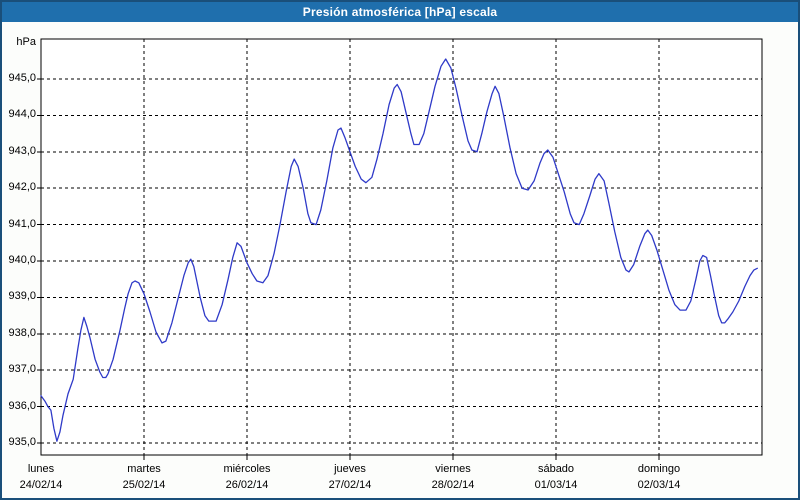  I want to click on x-axis-day-name-label: lunes, so click(41, 469).